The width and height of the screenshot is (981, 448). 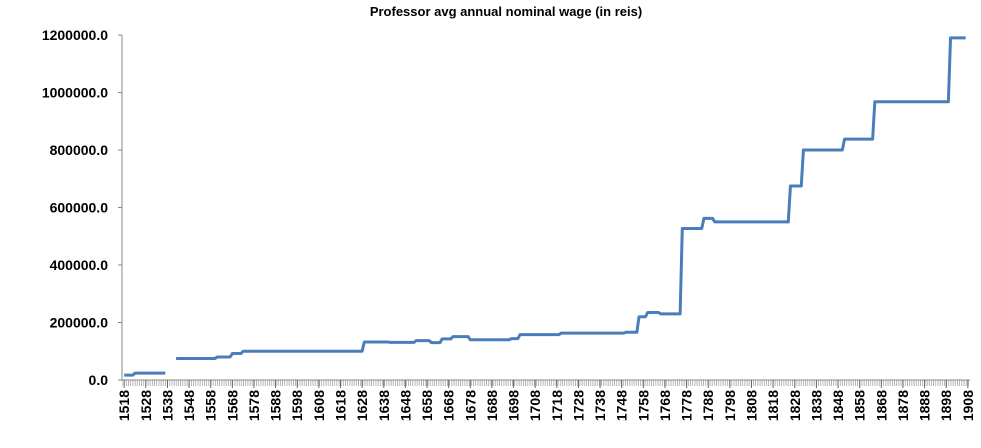 What do you see at coordinates (622, 405) in the screenshot?
I see `x-tick-label: 1748` at bounding box center [622, 405].